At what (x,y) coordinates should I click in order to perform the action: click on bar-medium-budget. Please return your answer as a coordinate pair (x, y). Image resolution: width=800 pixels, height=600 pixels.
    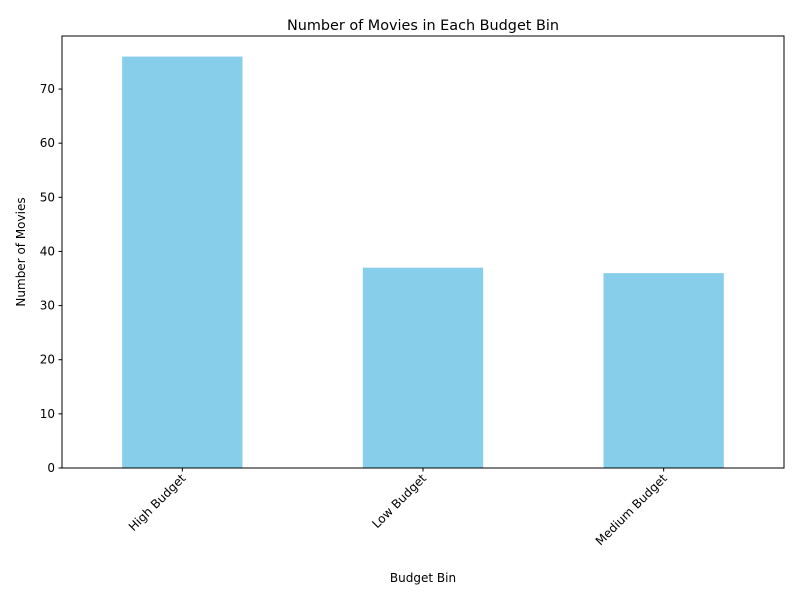
    Looking at the image, I should click on (663, 370).